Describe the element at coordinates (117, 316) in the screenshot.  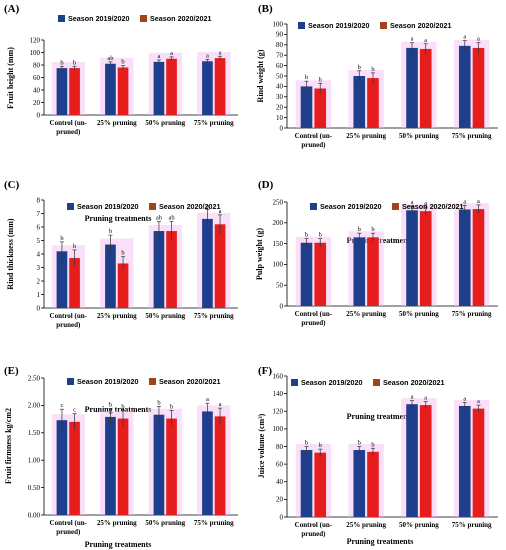
I see `x-tick-label: 25% pruning` at that location.